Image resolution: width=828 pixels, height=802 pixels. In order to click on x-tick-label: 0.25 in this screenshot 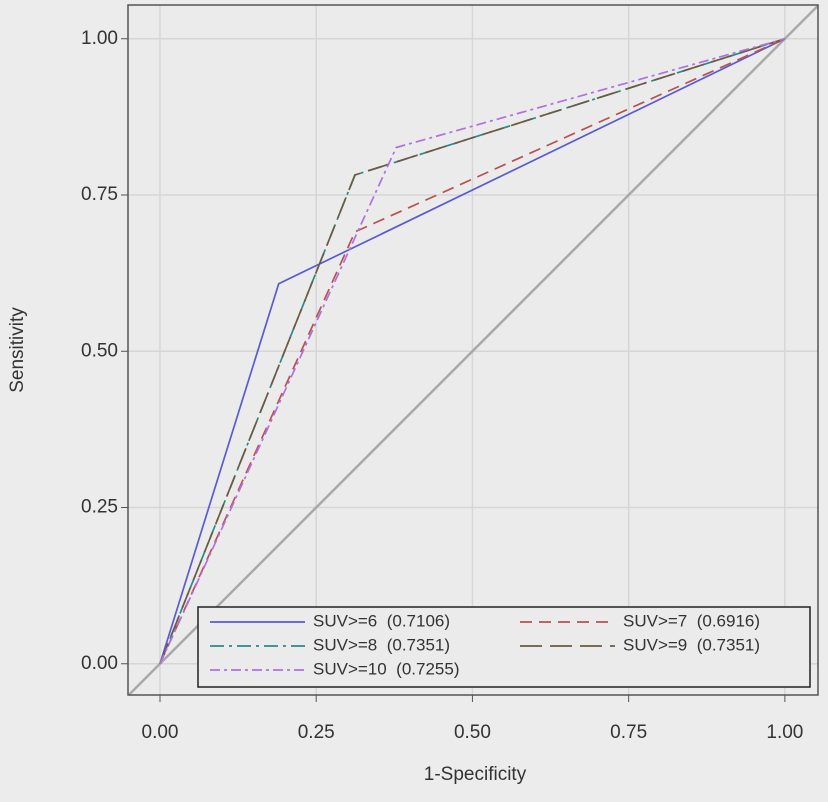, I will do `click(316, 732)`.